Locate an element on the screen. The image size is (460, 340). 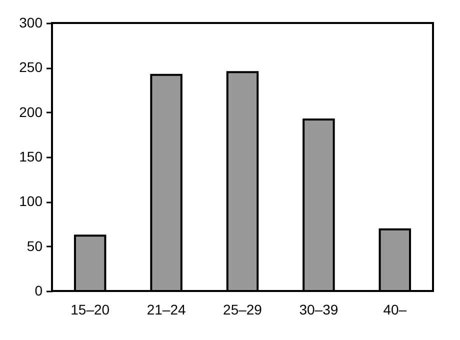
x-tick-label: 30–39 is located at coordinates (318, 310).